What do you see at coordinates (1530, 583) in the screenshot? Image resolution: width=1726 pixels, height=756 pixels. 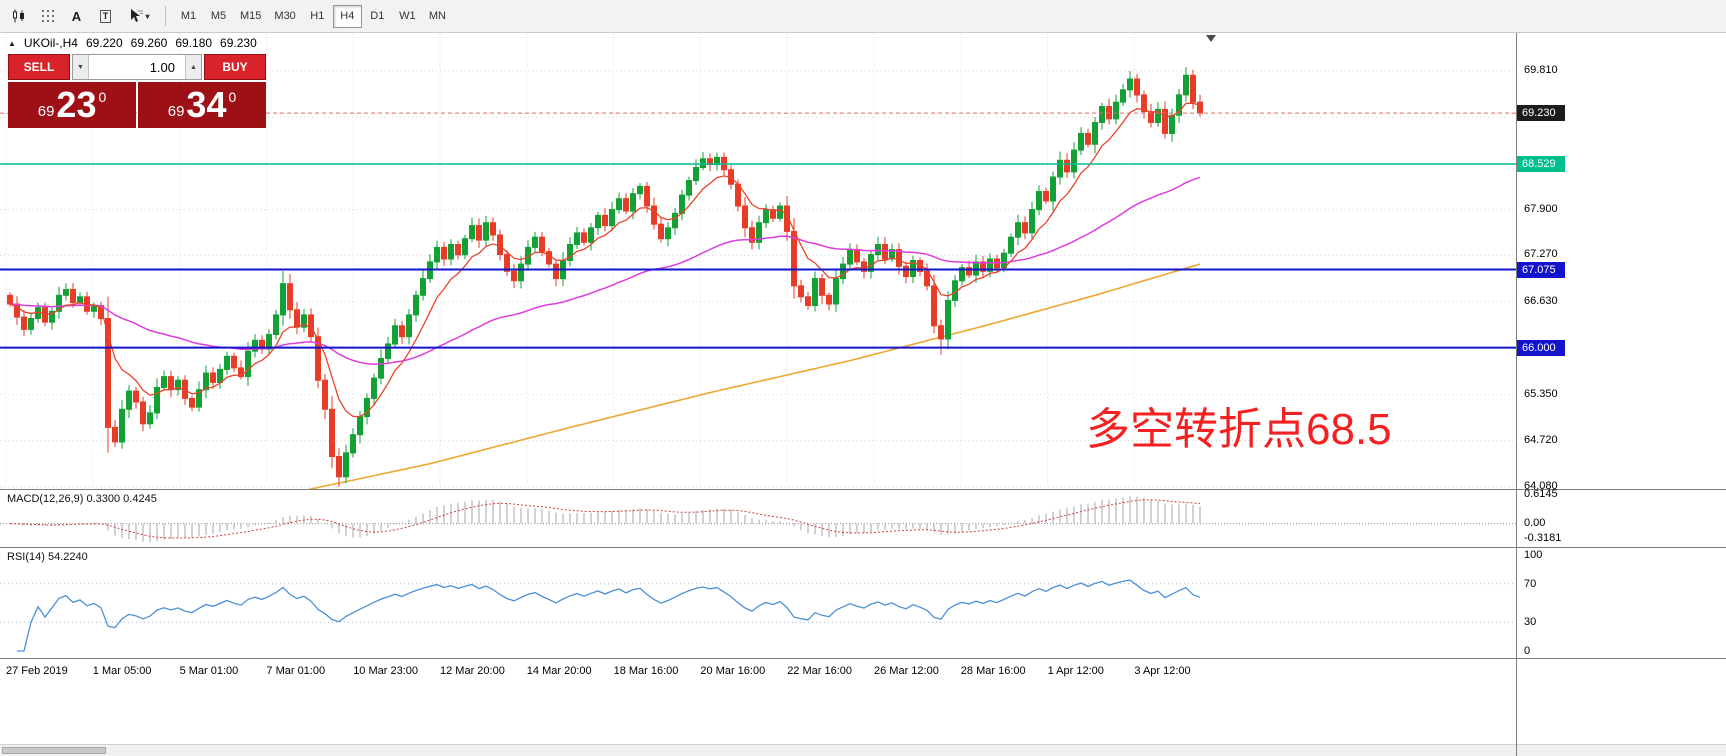 I see `rsi-axis-label: 70` at bounding box center [1530, 583].